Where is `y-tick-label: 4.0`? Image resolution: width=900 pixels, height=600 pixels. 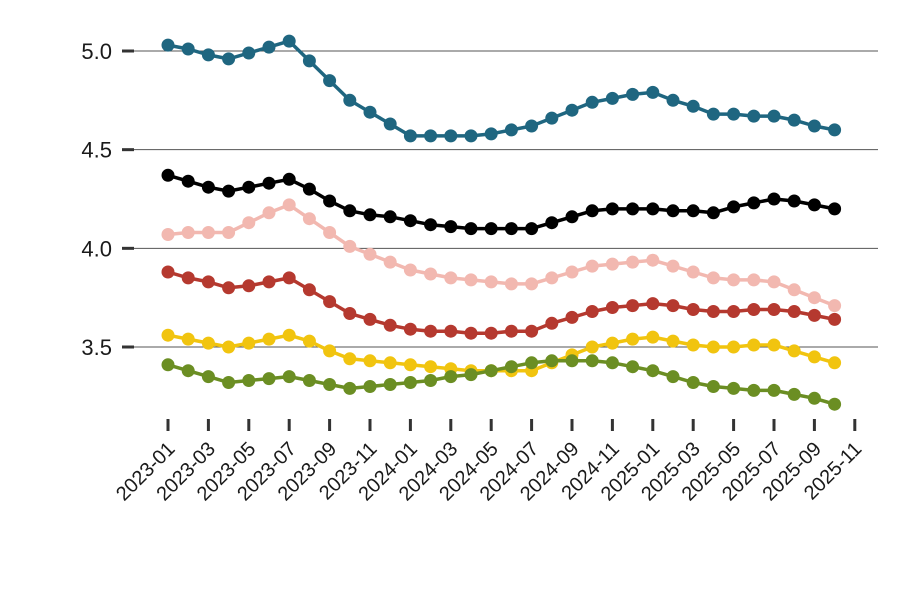 y-tick-label: 4.0 is located at coordinates (96, 248).